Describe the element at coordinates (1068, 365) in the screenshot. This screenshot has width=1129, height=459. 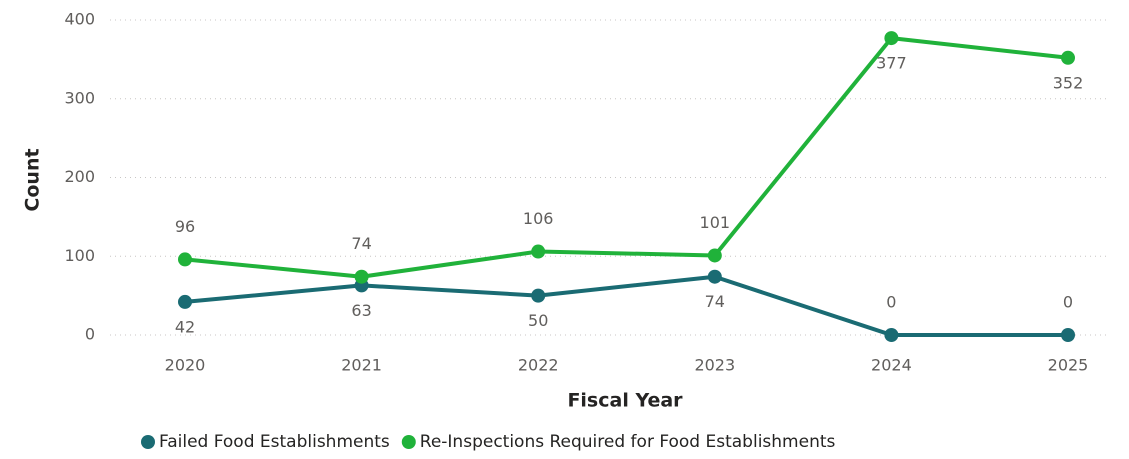
I see `x-tick-label: 2025` at that location.